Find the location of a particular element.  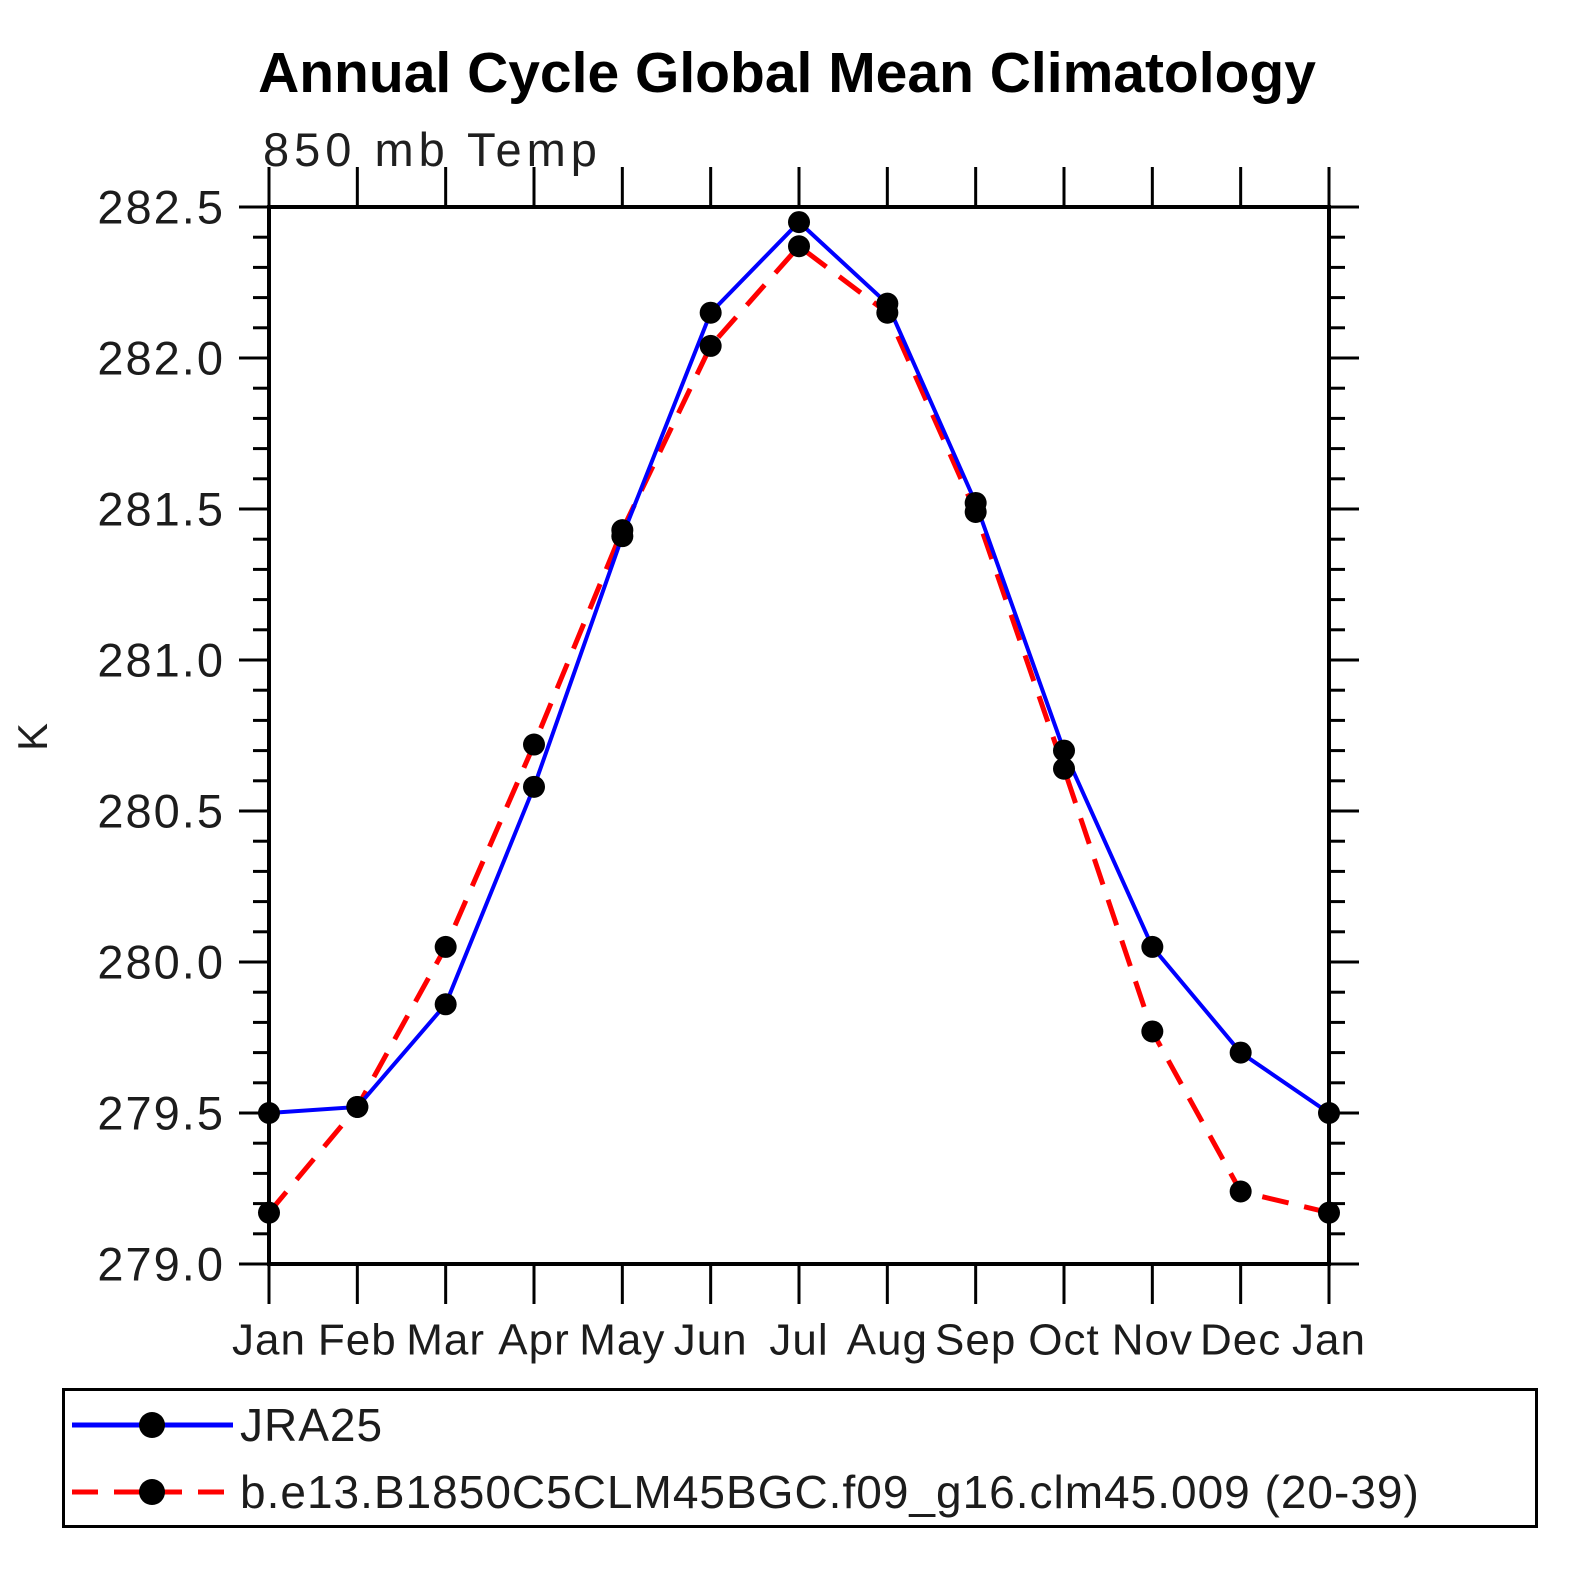

x-tick-label-nov-10: Nov is located at coordinates (1152, 1340).